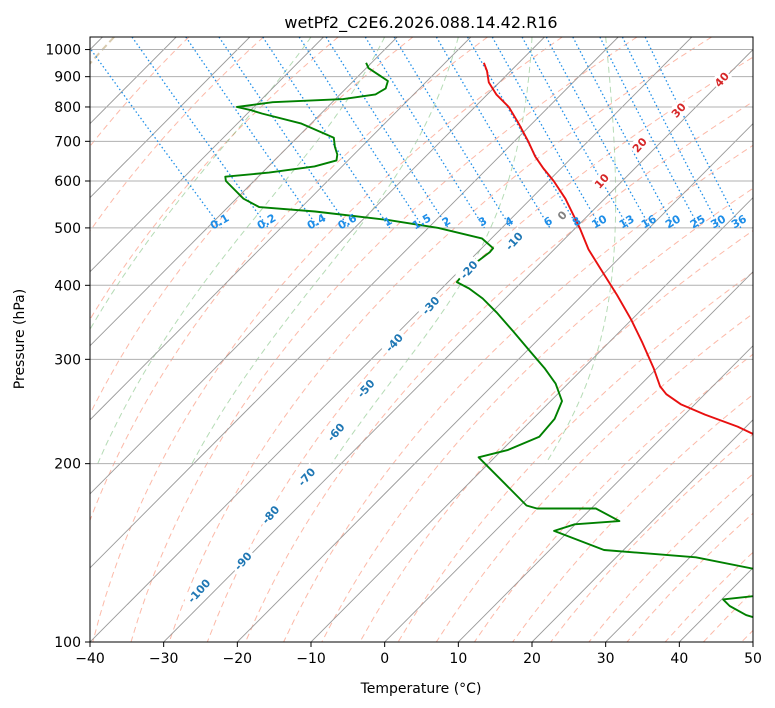 The width and height of the screenshot is (775, 708). Describe the element at coordinates (20, 339) in the screenshot. I see `y-axis-label: Pressure (hPa)` at that location.